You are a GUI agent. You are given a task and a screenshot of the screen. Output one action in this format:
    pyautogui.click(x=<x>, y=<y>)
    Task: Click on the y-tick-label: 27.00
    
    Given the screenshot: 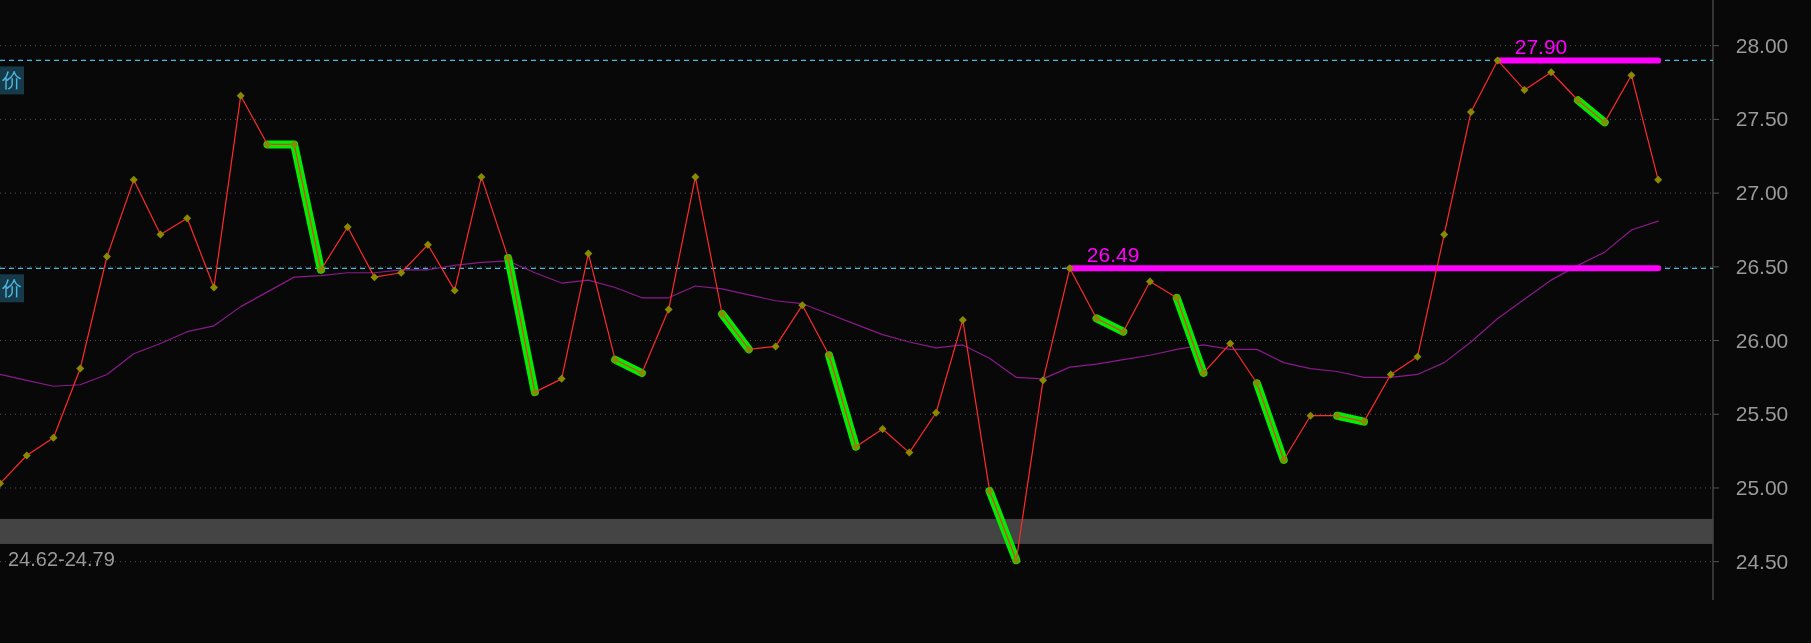 What is the action you would take?
    pyautogui.click(x=1762, y=193)
    